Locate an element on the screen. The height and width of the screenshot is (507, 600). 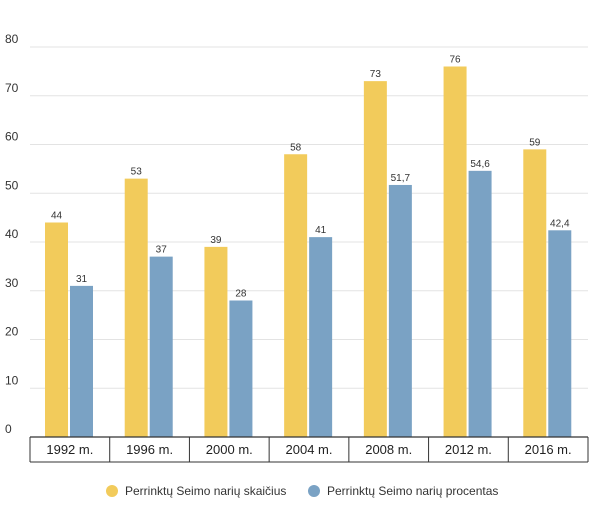
y-tick-label: 70 is located at coordinates (12, 88).